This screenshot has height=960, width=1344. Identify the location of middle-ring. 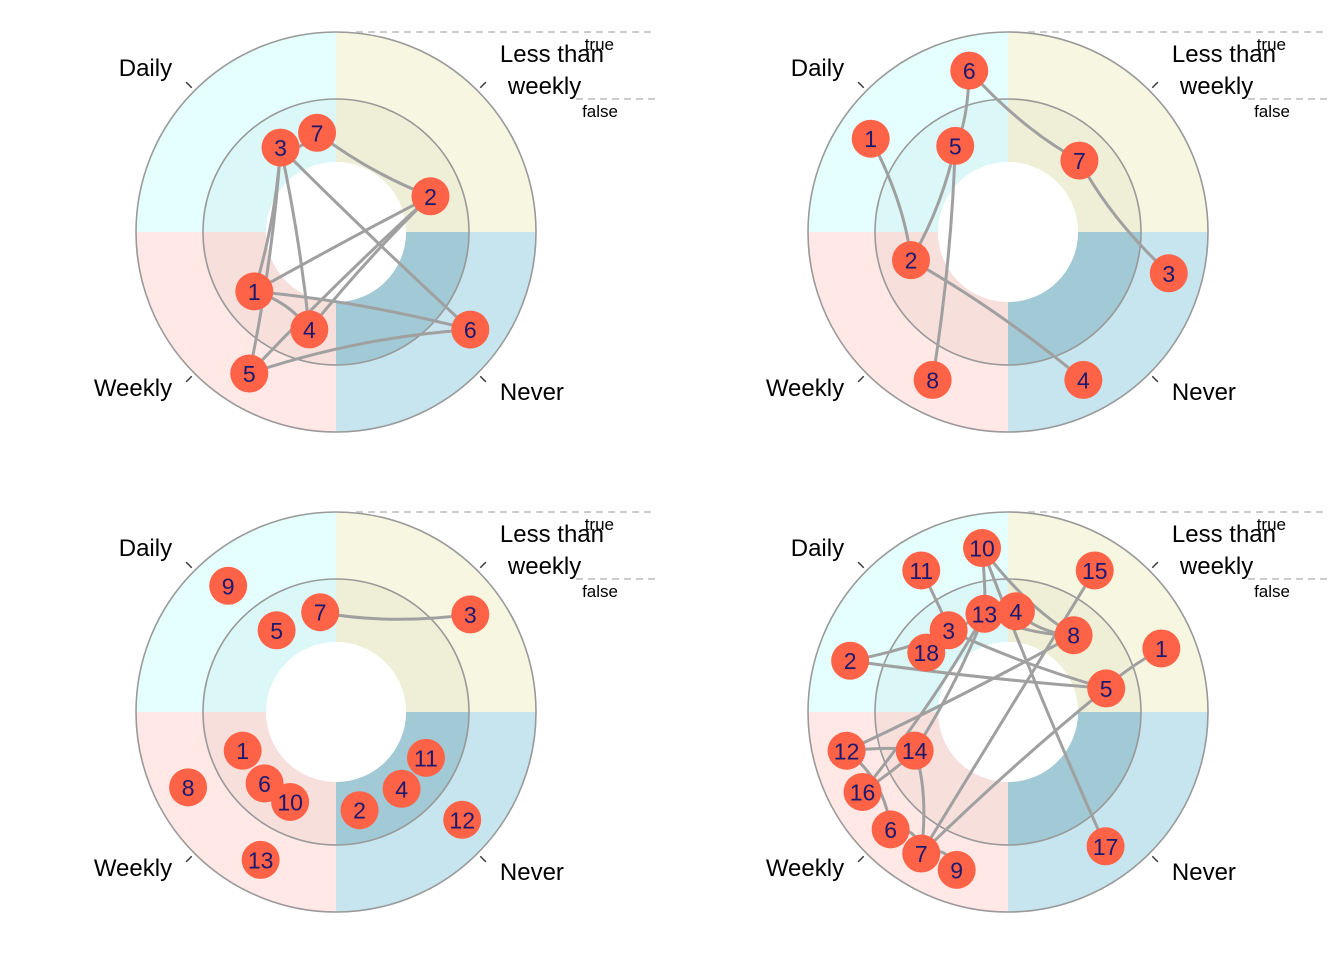
(336, 232).